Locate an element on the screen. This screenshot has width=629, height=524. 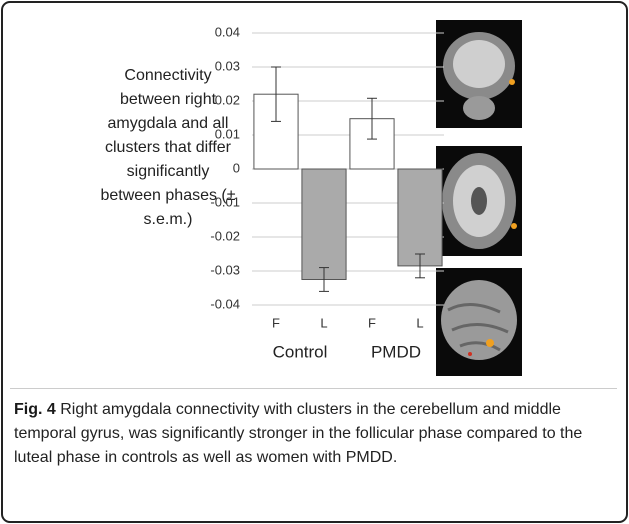
group-label: PMDD is located at coordinates (396, 351).